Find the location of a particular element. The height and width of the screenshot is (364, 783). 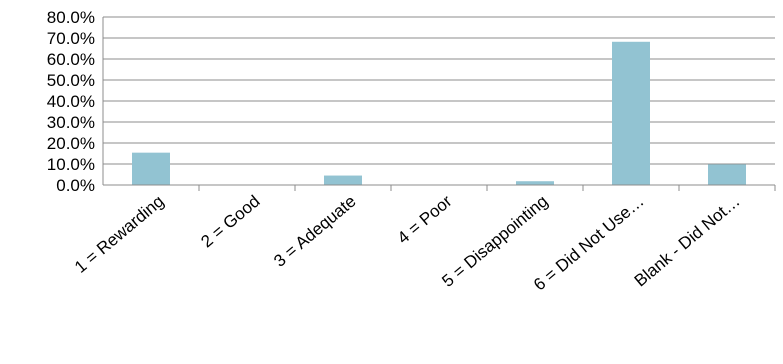

y-tick-label: 40.0% is located at coordinates (71, 101).